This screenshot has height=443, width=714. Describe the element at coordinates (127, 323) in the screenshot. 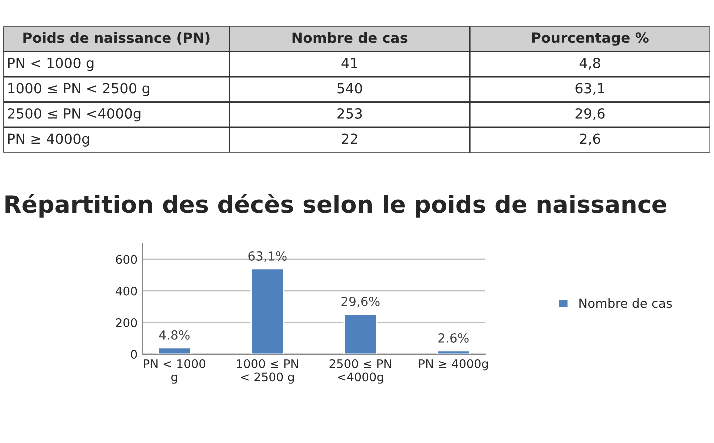

I see `y-tick-label: 200` at that location.